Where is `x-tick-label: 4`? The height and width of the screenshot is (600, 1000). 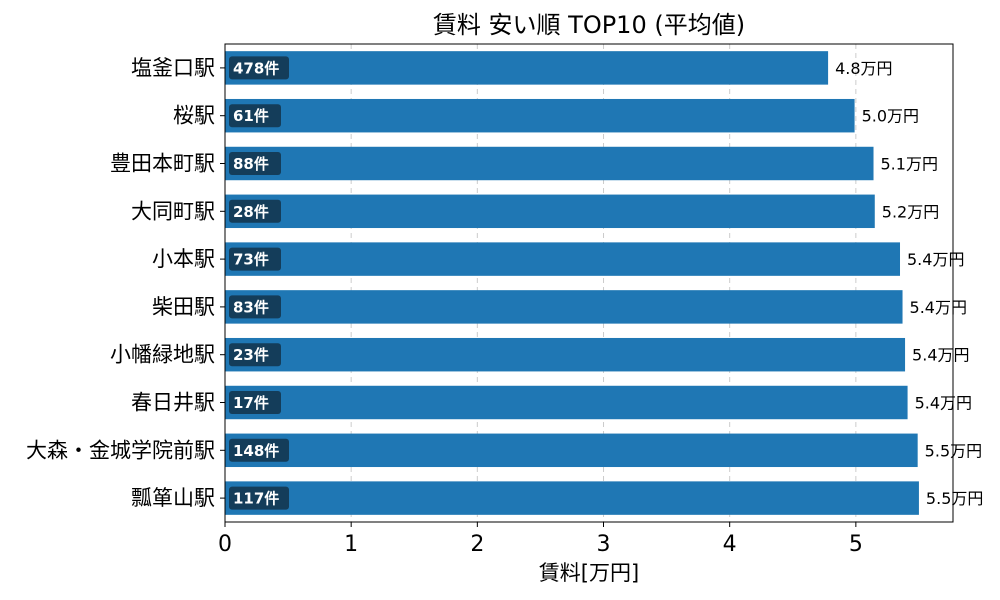 x-tick-label: 4 is located at coordinates (730, 544).